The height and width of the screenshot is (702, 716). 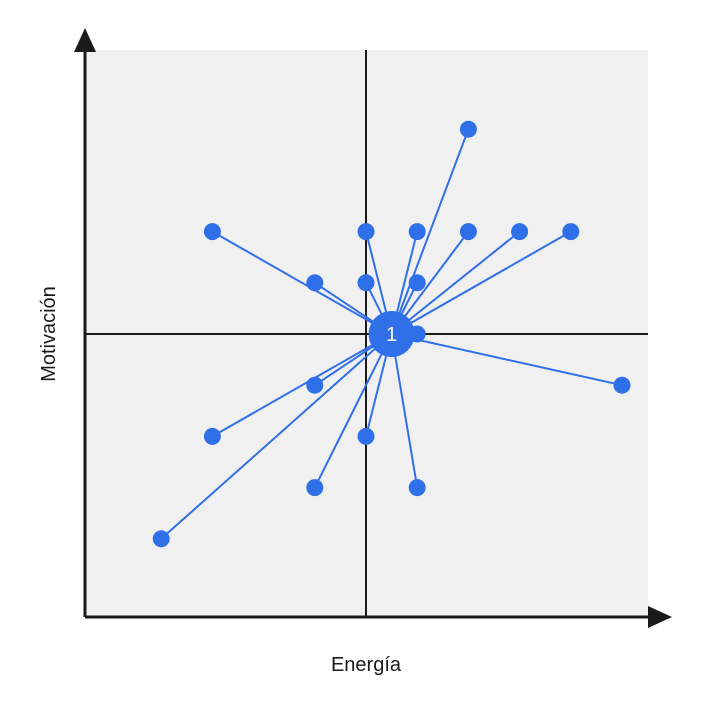 What do you see at coordinates (366, 665) in the screenshot?
I see `x-axis-title: Energía` at bounding box center [366, 665].